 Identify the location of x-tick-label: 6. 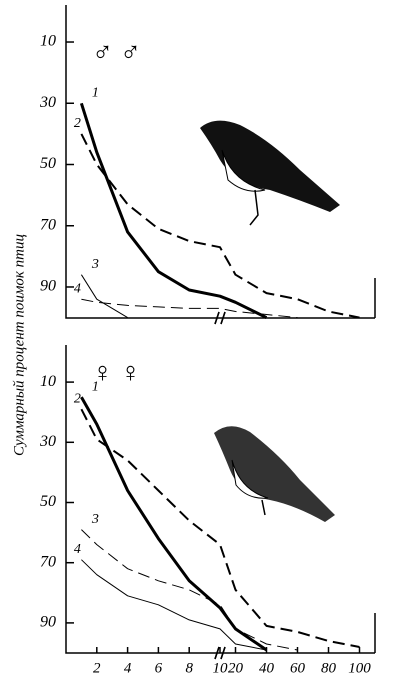
(159, 668).